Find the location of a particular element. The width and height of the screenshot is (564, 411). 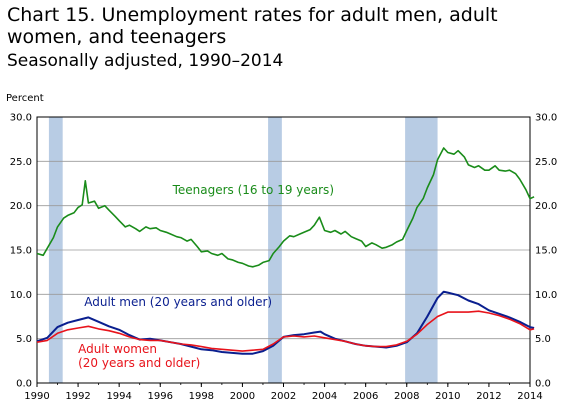

series-label-2: Adult women is located at coordinates (117, 349).